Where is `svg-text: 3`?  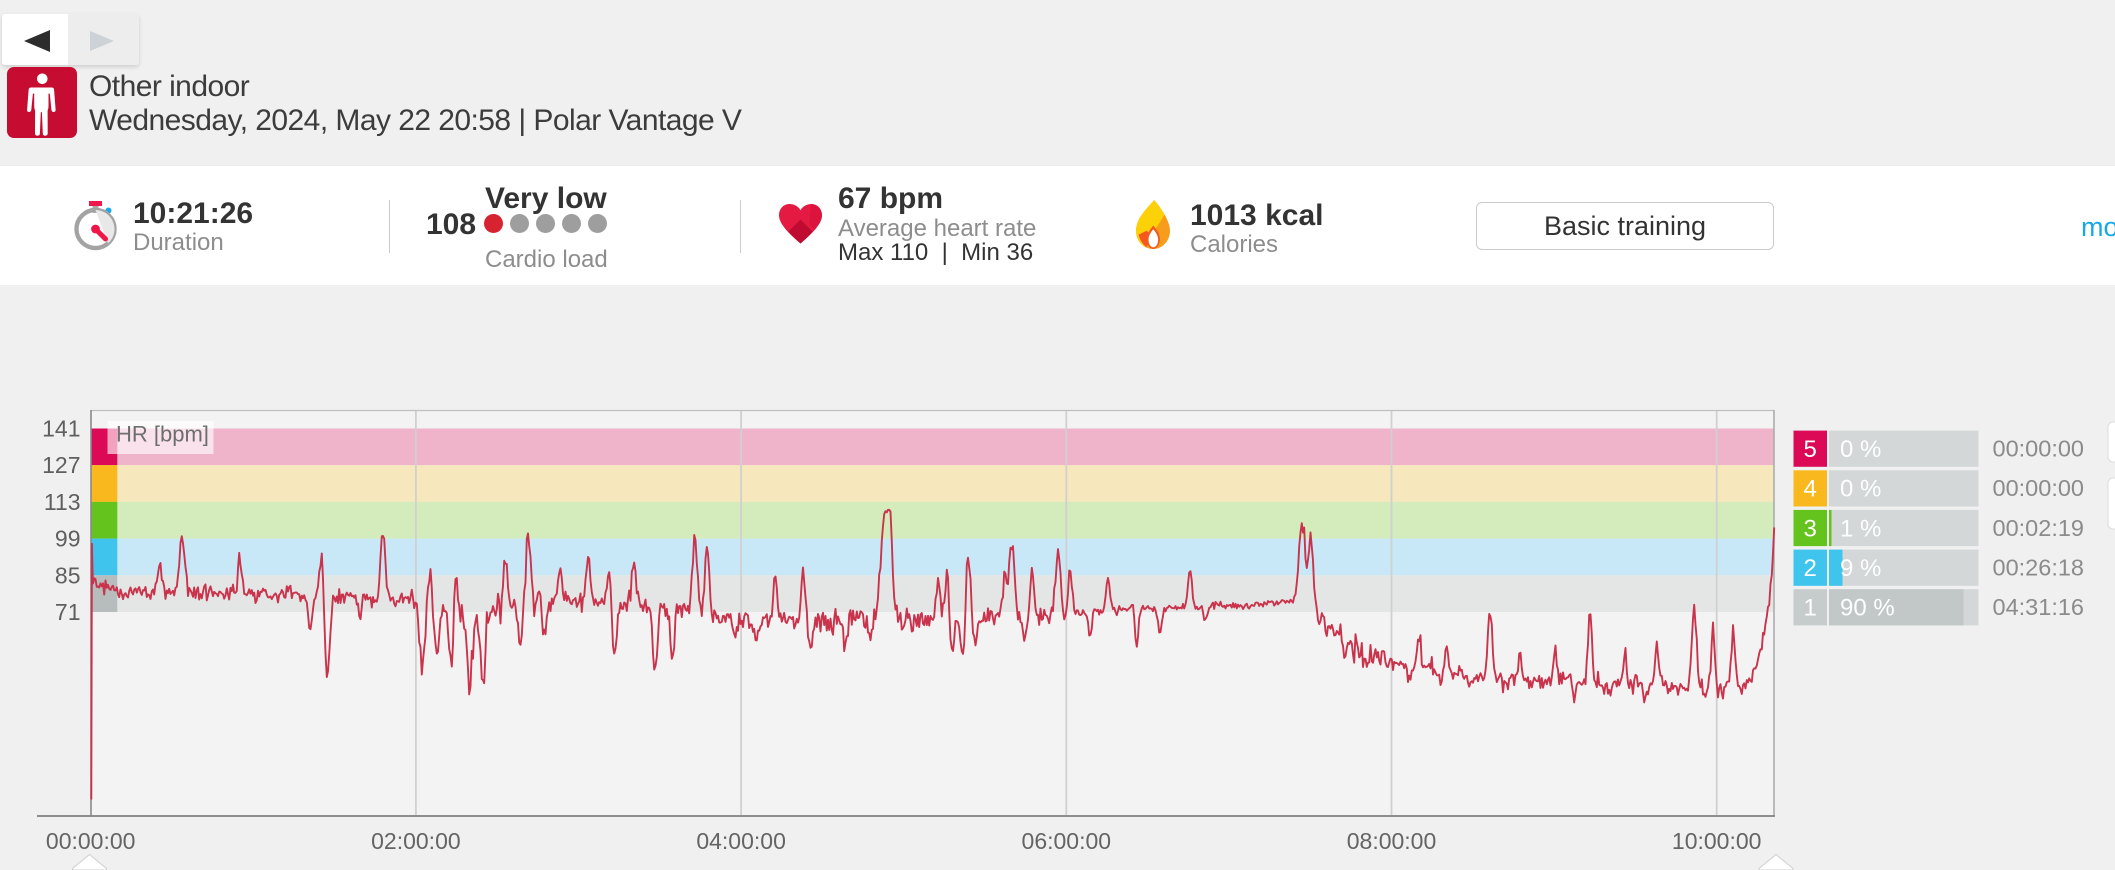
svg-text: 3 is located at coordinates (1810, 528).